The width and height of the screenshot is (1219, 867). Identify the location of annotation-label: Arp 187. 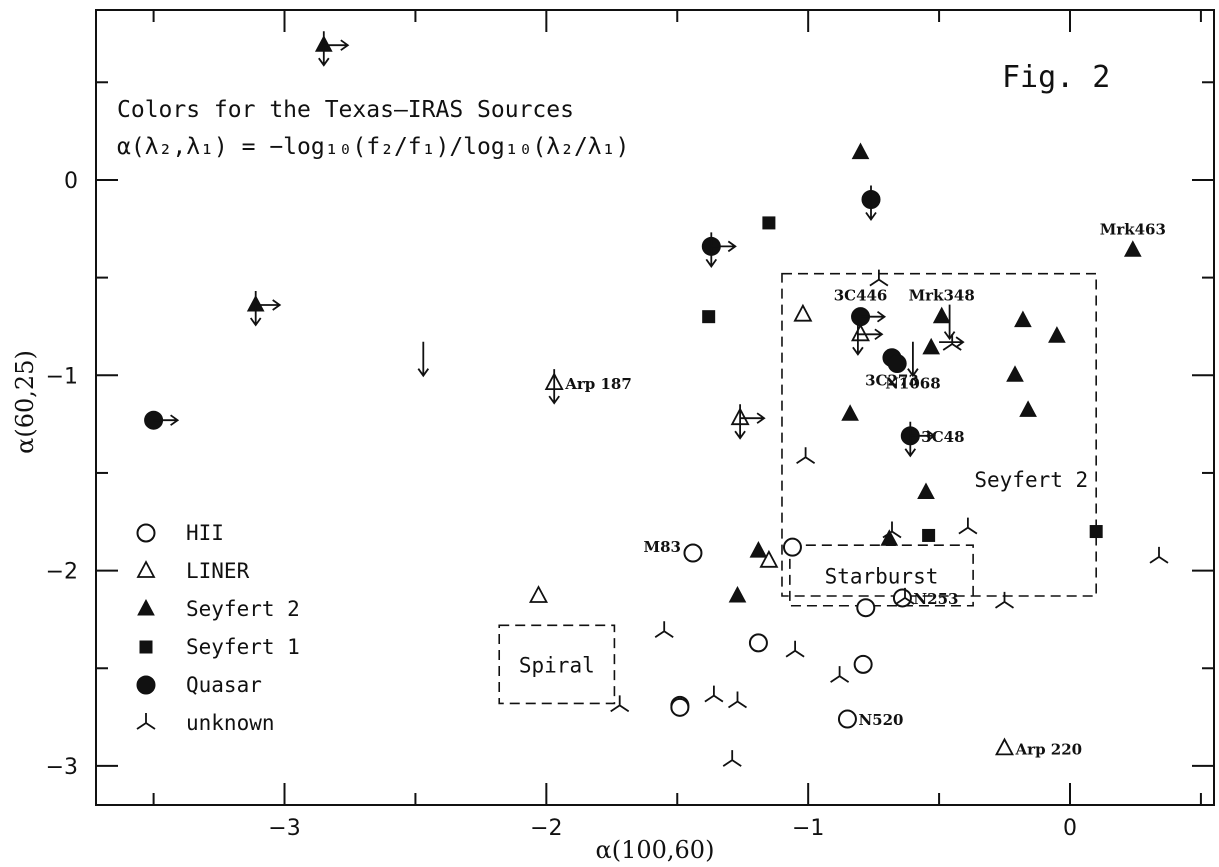
(598, 384).